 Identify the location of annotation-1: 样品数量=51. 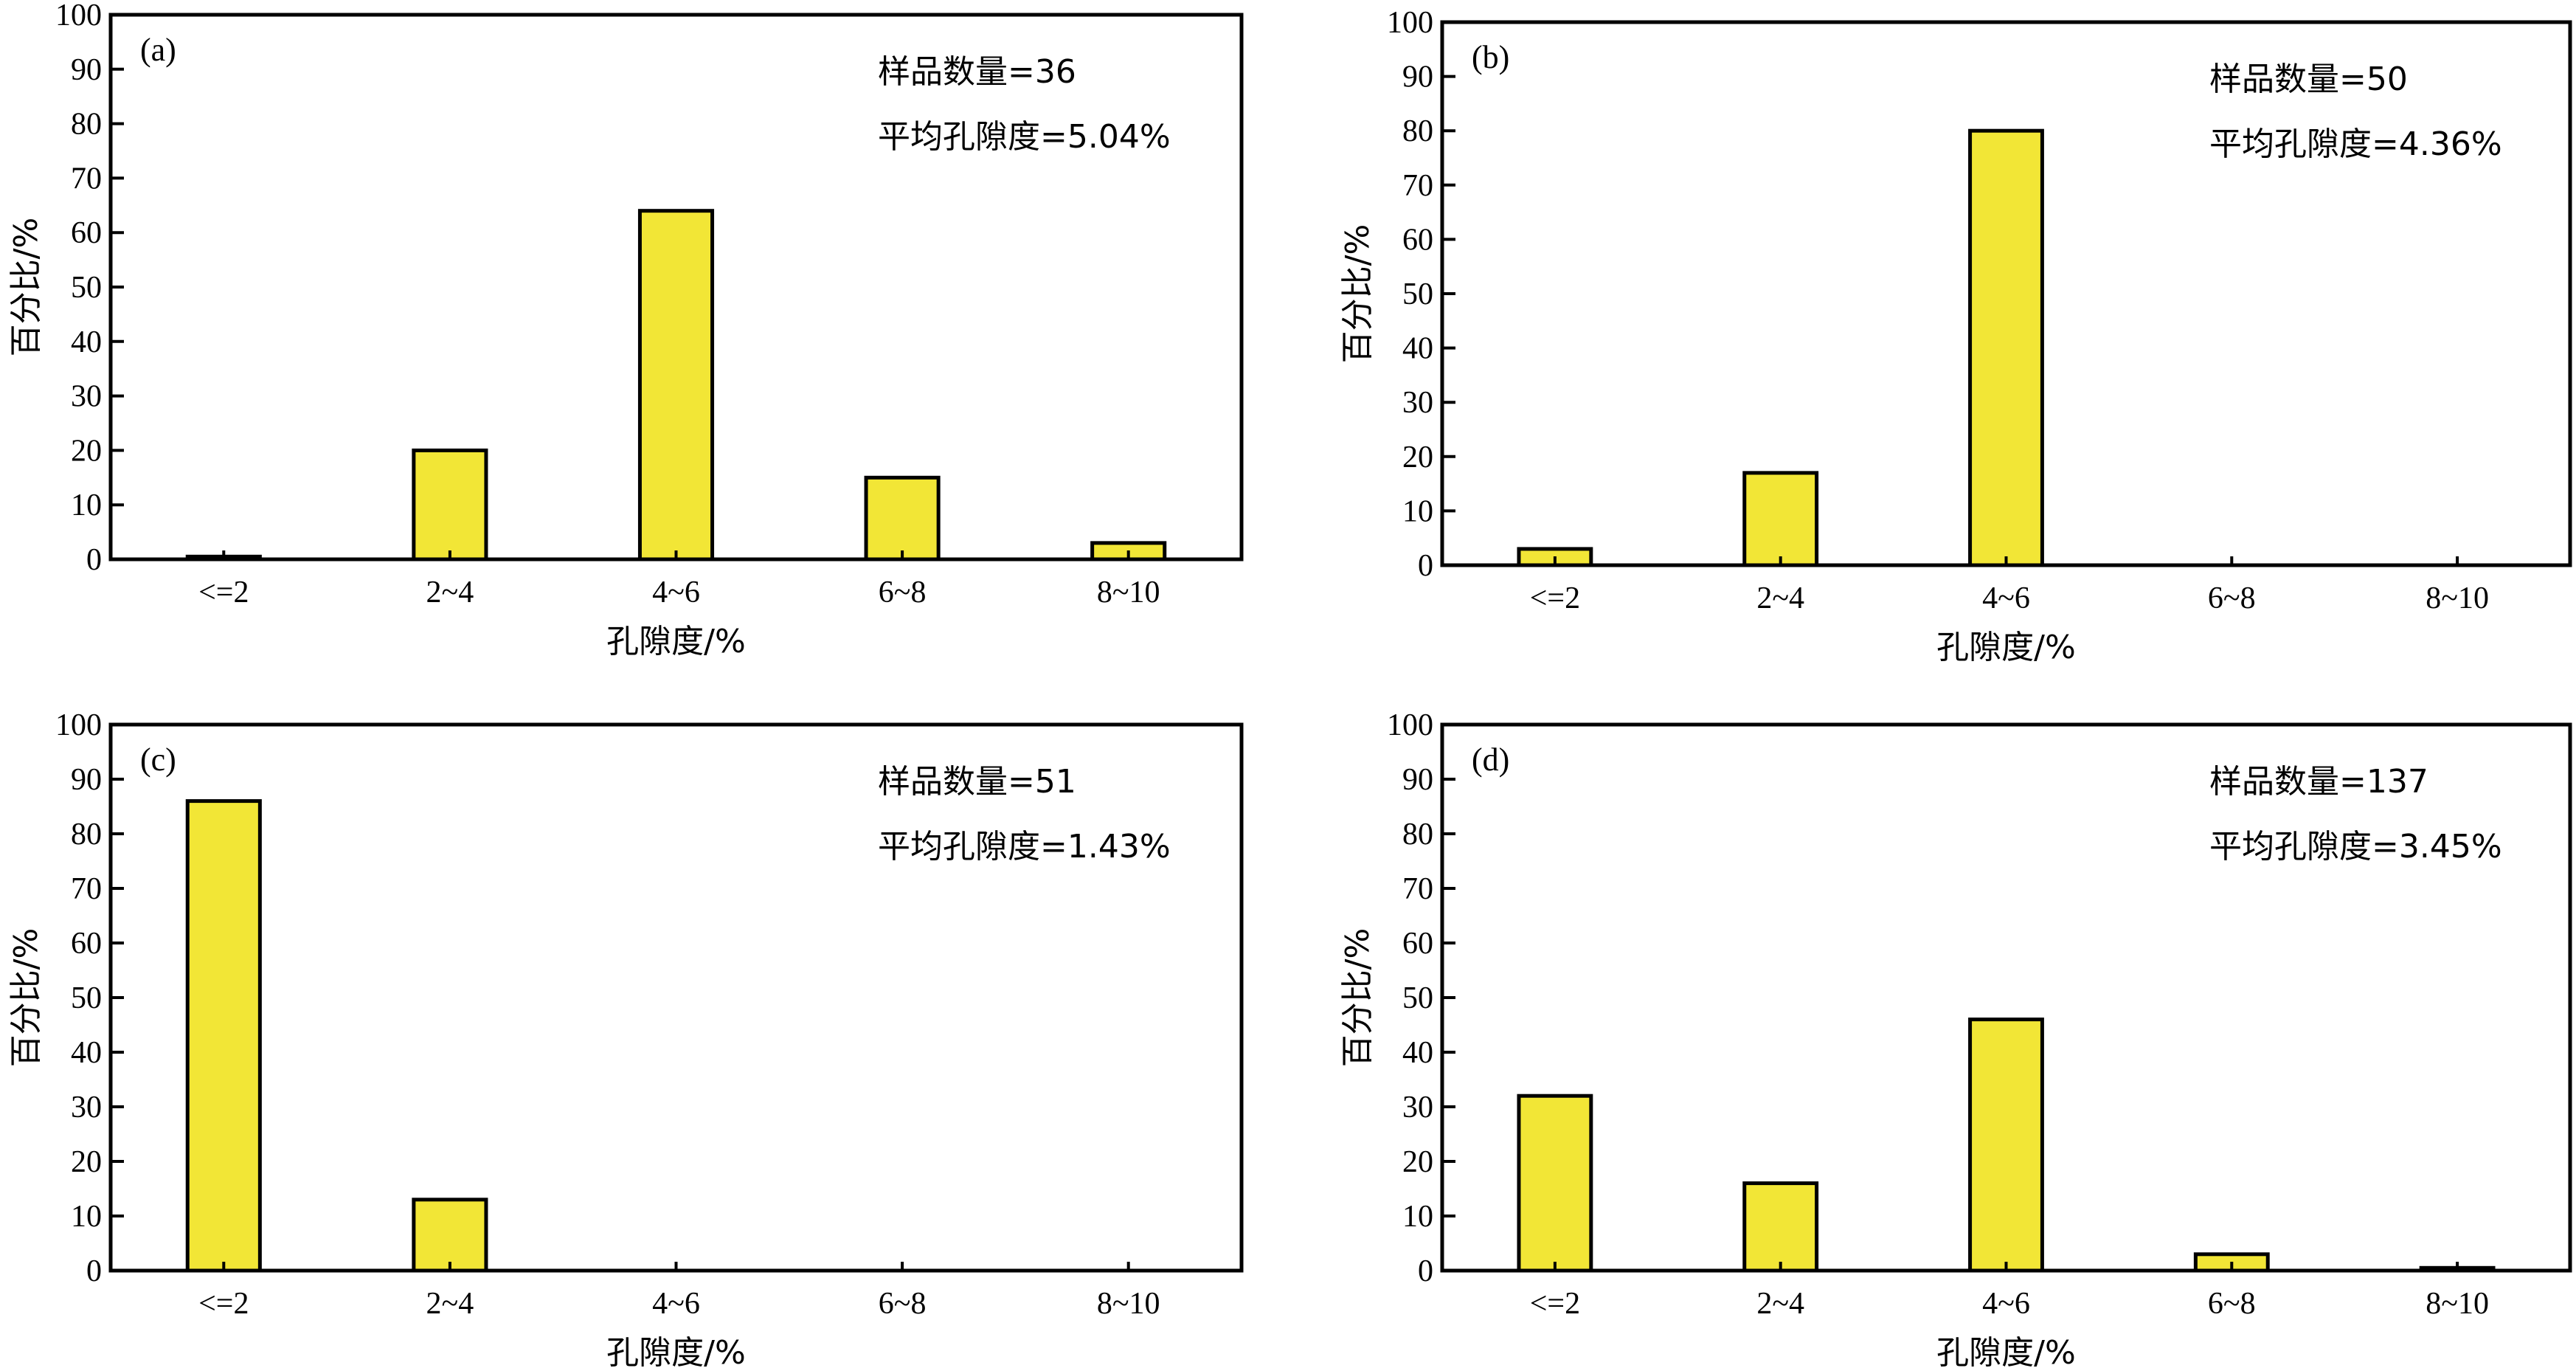
(977, 782).